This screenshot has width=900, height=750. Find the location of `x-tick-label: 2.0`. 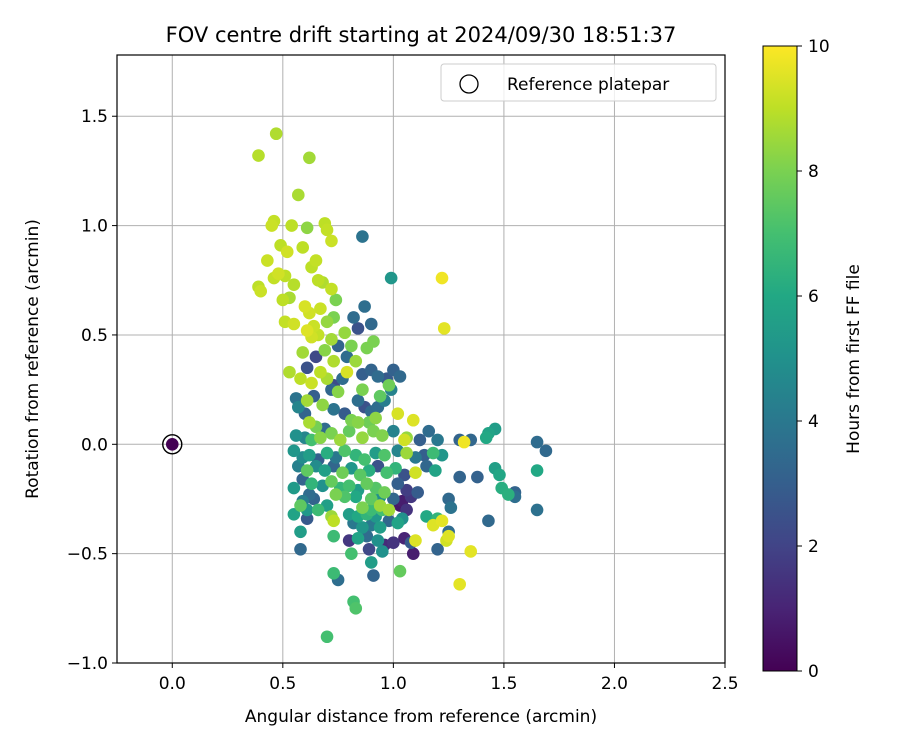

x-tick-label: 2.0 is located at coordinates (614, 684).